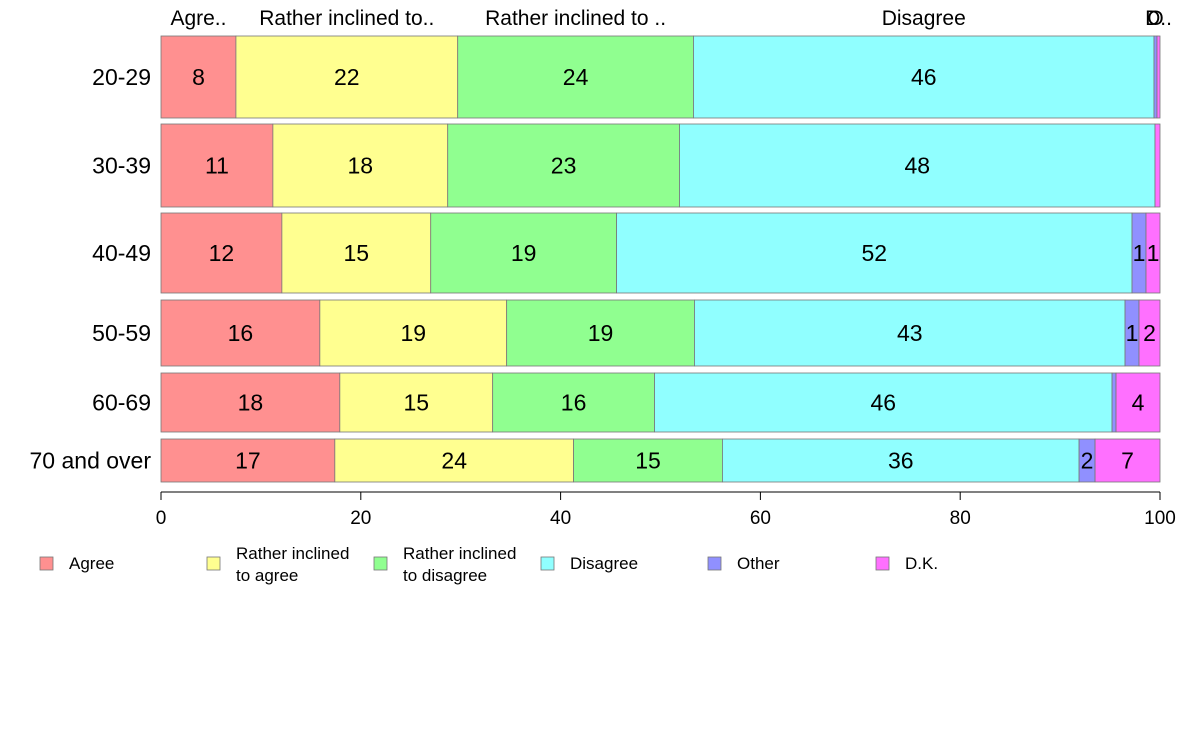 This screenshot has width=1188, height=736. What do you see at coordinates (1160, 518) in the screenshot?
I see `x-tick-label: 100` at bounding box center [1160, 518].